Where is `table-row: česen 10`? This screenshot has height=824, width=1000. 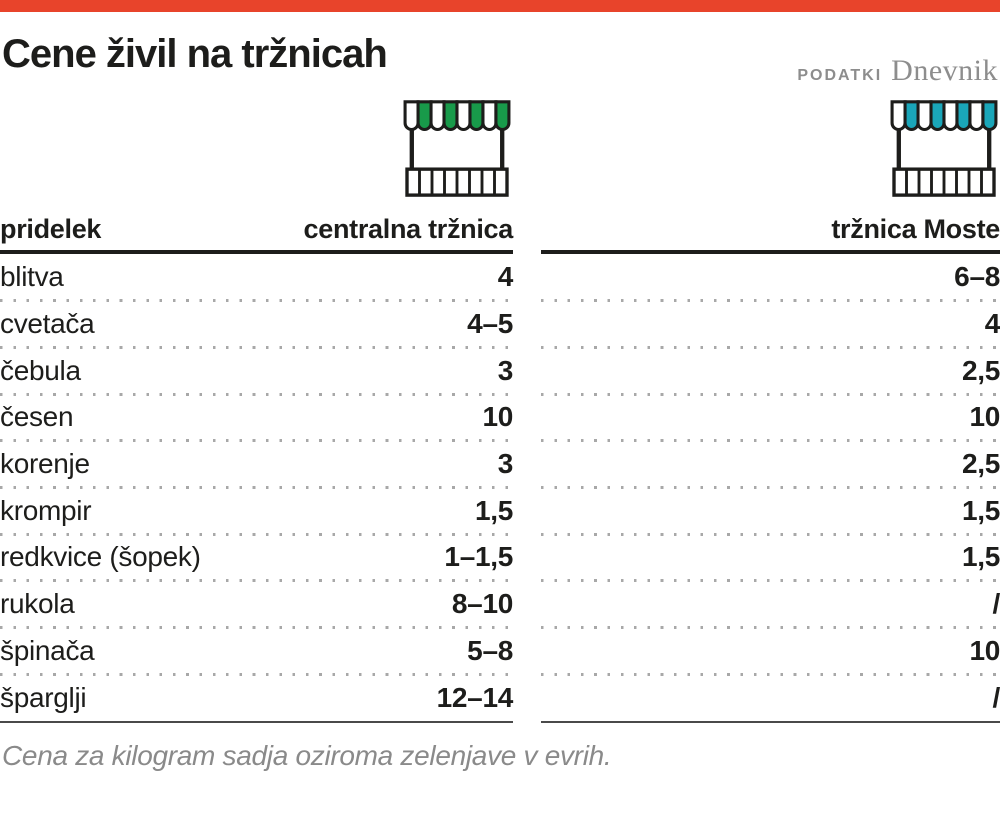
table-row: česen 10 is located at coordinates (256, 416).